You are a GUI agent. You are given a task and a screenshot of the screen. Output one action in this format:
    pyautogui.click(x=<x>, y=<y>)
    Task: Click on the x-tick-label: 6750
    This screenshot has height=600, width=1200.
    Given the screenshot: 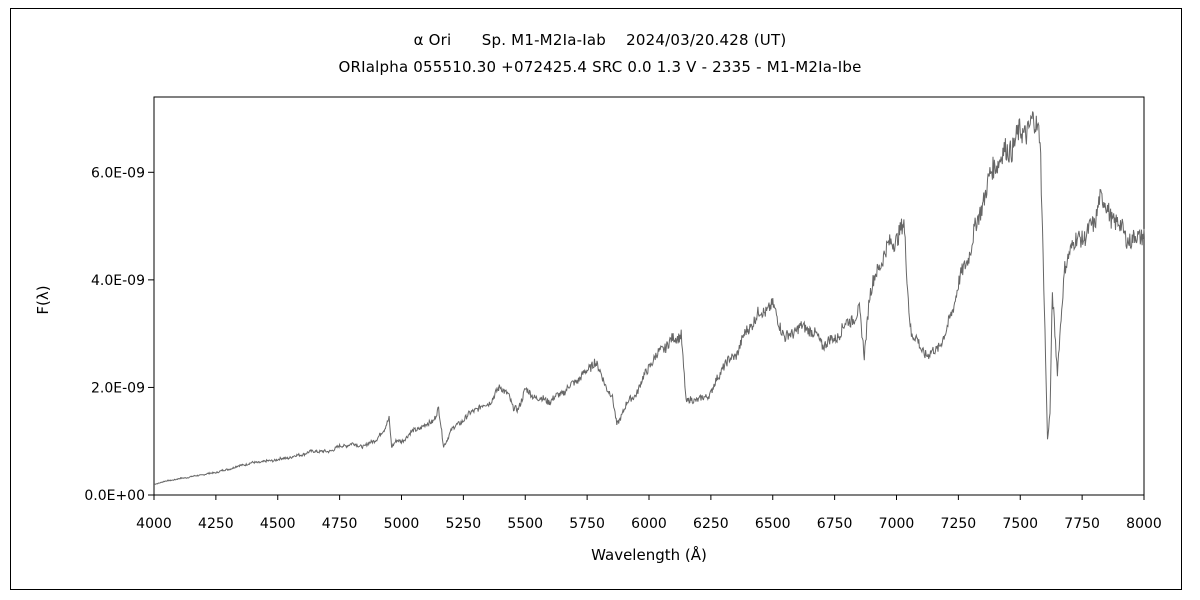 What is the action you would take?
    pyautogui.click(x=835, y=524)
    